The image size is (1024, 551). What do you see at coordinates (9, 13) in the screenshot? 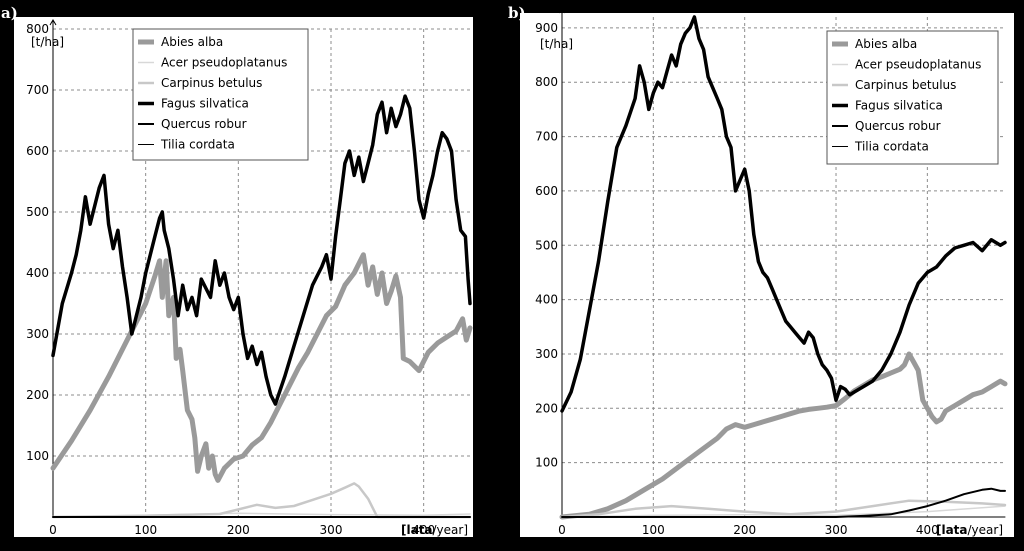
I see `panel-a-label: a)` at bounding box center [9, 13].